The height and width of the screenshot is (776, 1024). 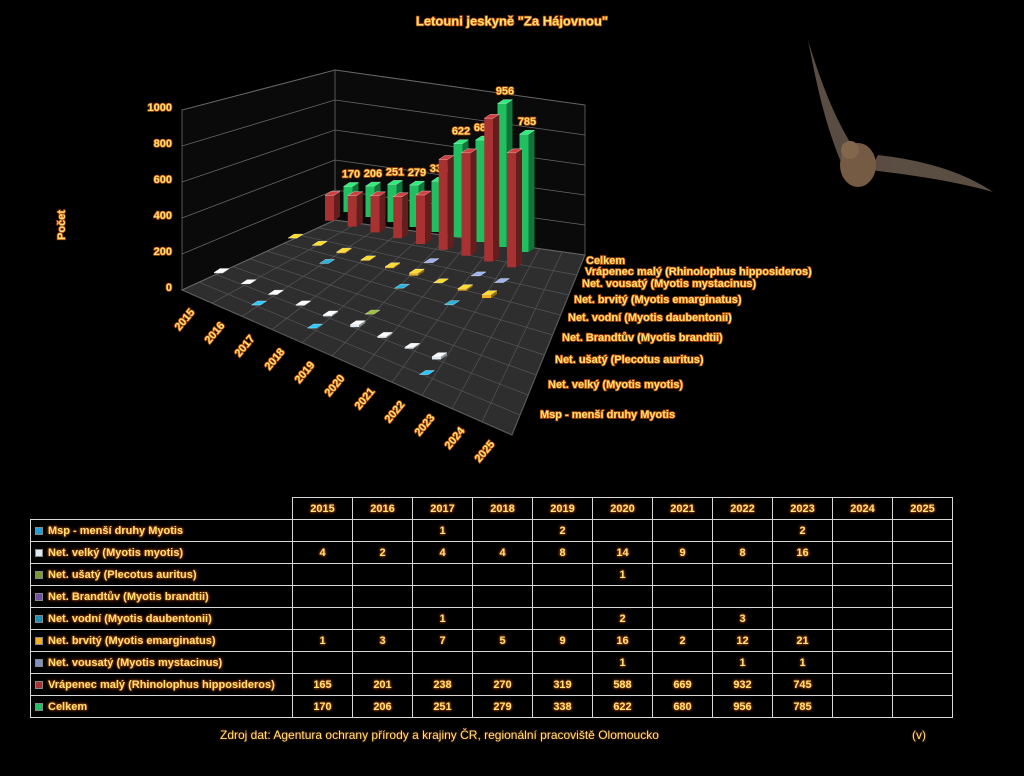 I want to click on y-axis-title: Počet, so click(x=62, y=225).